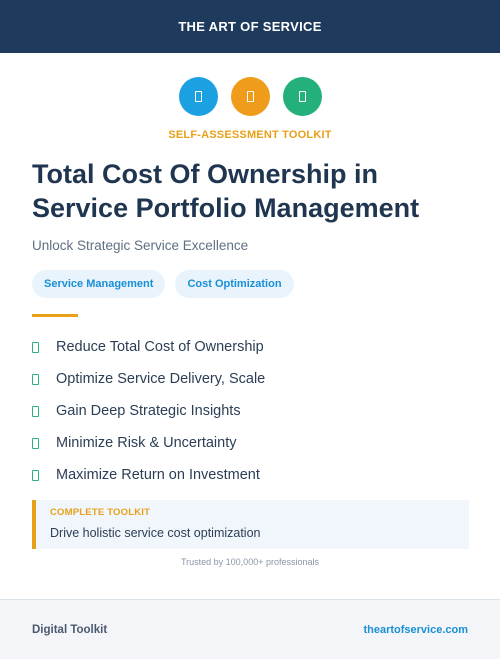 This screenshot has height=659, width=500. I want to click on icon-circle-green, so click(302, 96).